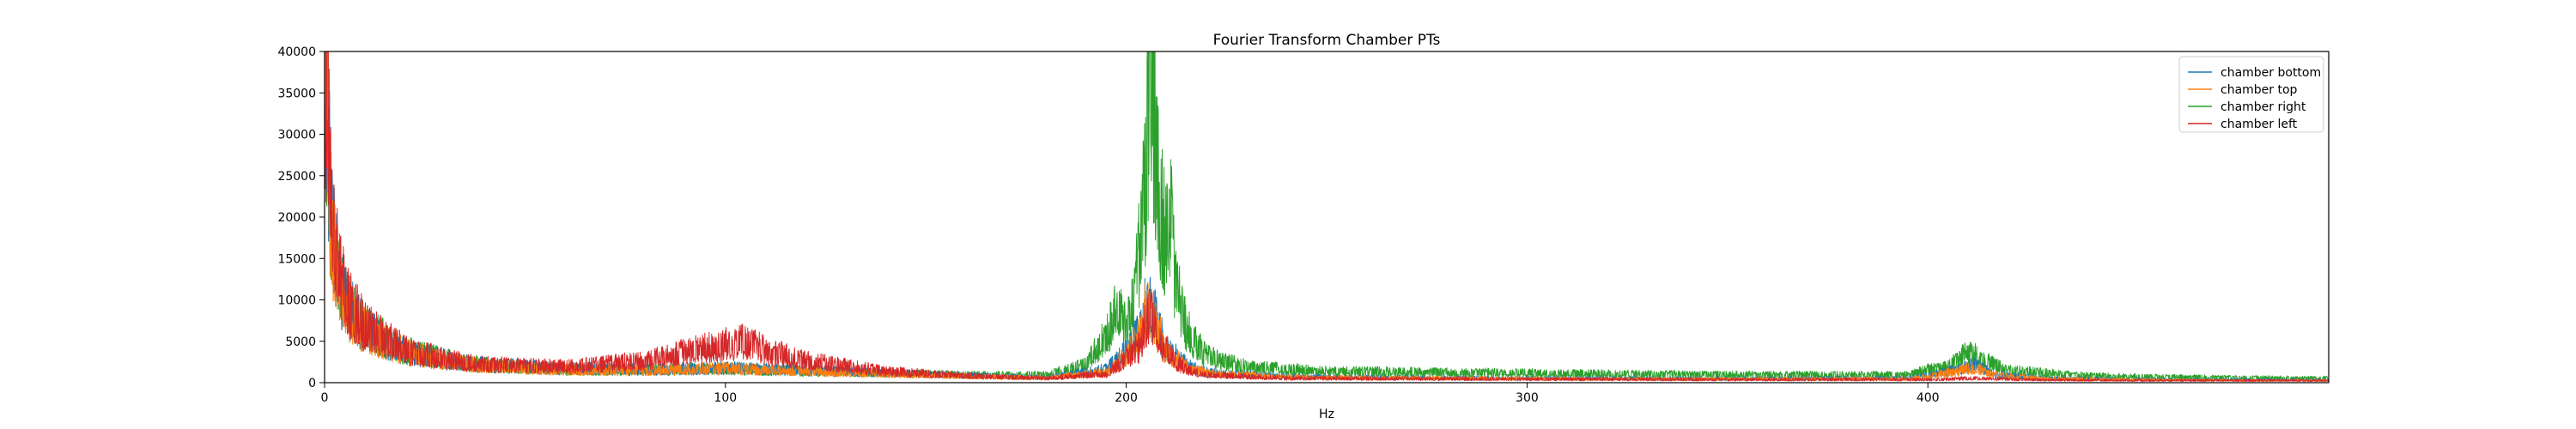 The width and height of the screenshot is (2576, 429). I want to click on x-tick-label: 400, so click(1929, 398).